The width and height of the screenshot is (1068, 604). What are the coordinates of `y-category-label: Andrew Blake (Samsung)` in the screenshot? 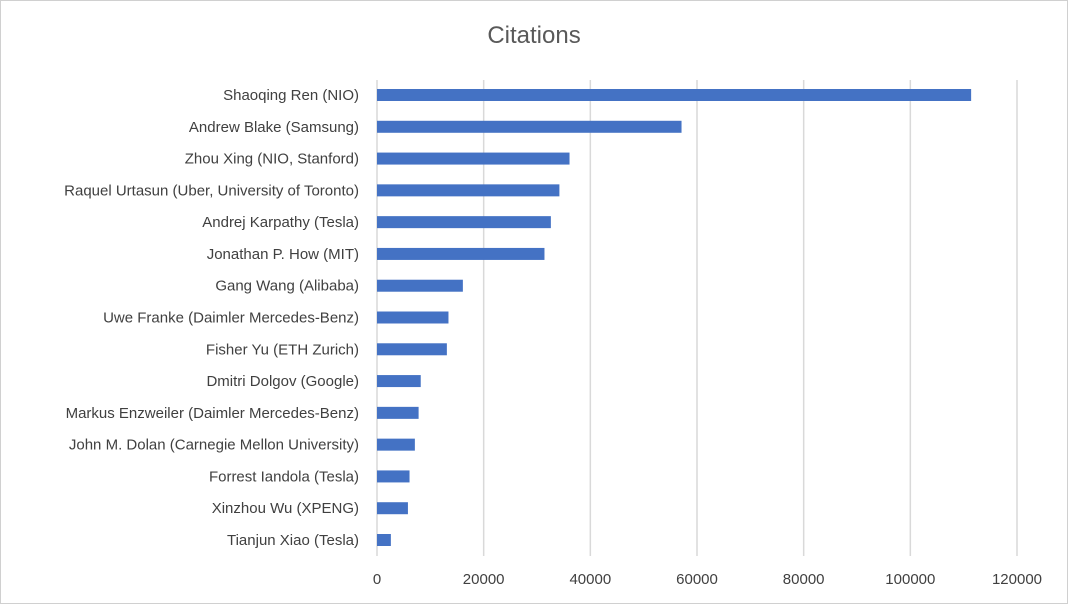 It's located at (274, 127).